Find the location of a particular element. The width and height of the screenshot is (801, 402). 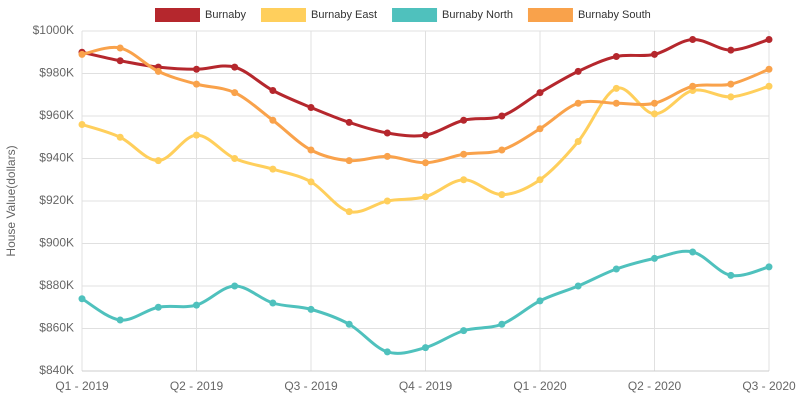

y-tick-label: $940K is located at coordinates (56, 158).